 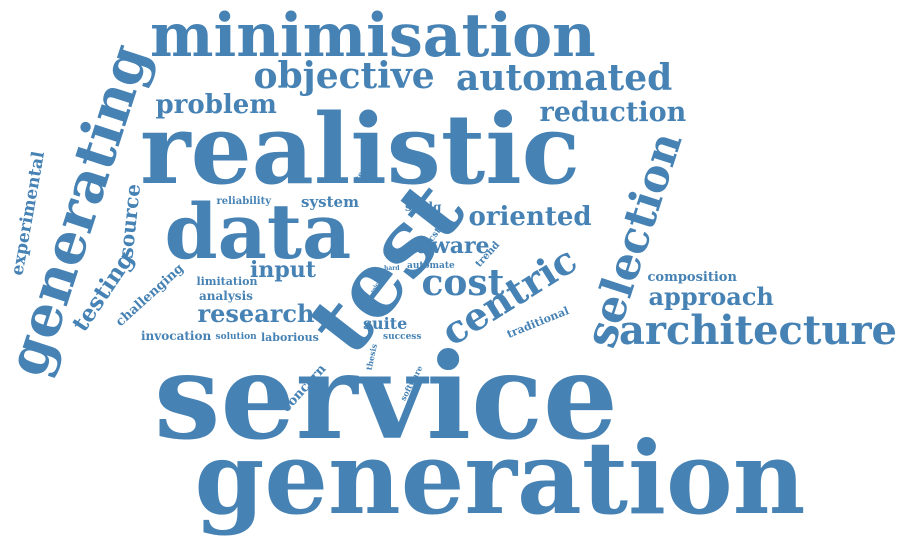 What do you see at coordinates (290, 337) in the screenshot?
I see `word-laborious: laborious` at bounding box center [290, 337].